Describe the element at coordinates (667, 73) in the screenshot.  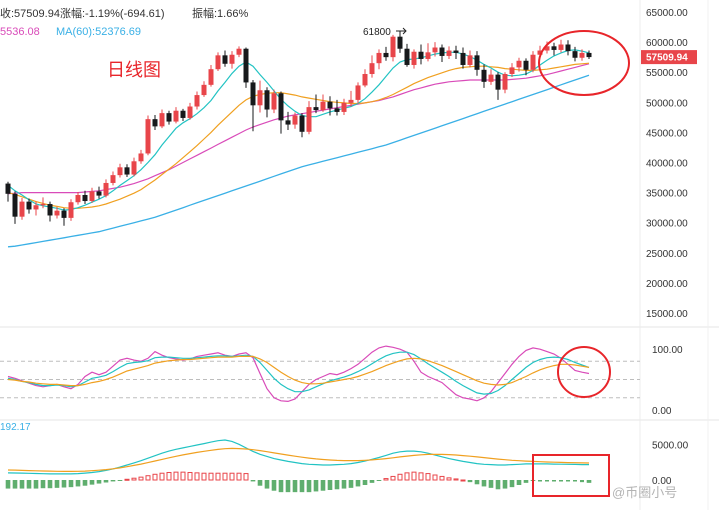
I see `y-tick-label: 55000.00` at that location.